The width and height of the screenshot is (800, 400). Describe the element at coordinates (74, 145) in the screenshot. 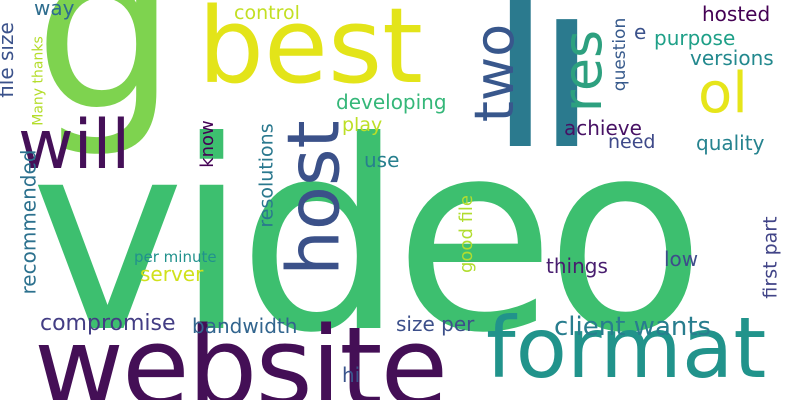

I see `word-will: will` at that location.